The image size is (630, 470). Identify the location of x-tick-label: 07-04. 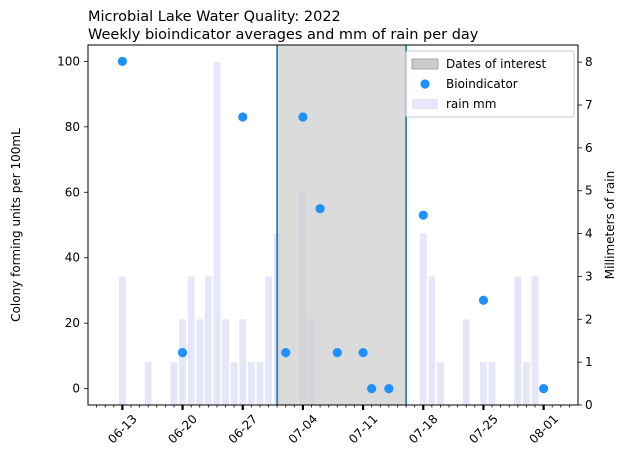
(303, 429).